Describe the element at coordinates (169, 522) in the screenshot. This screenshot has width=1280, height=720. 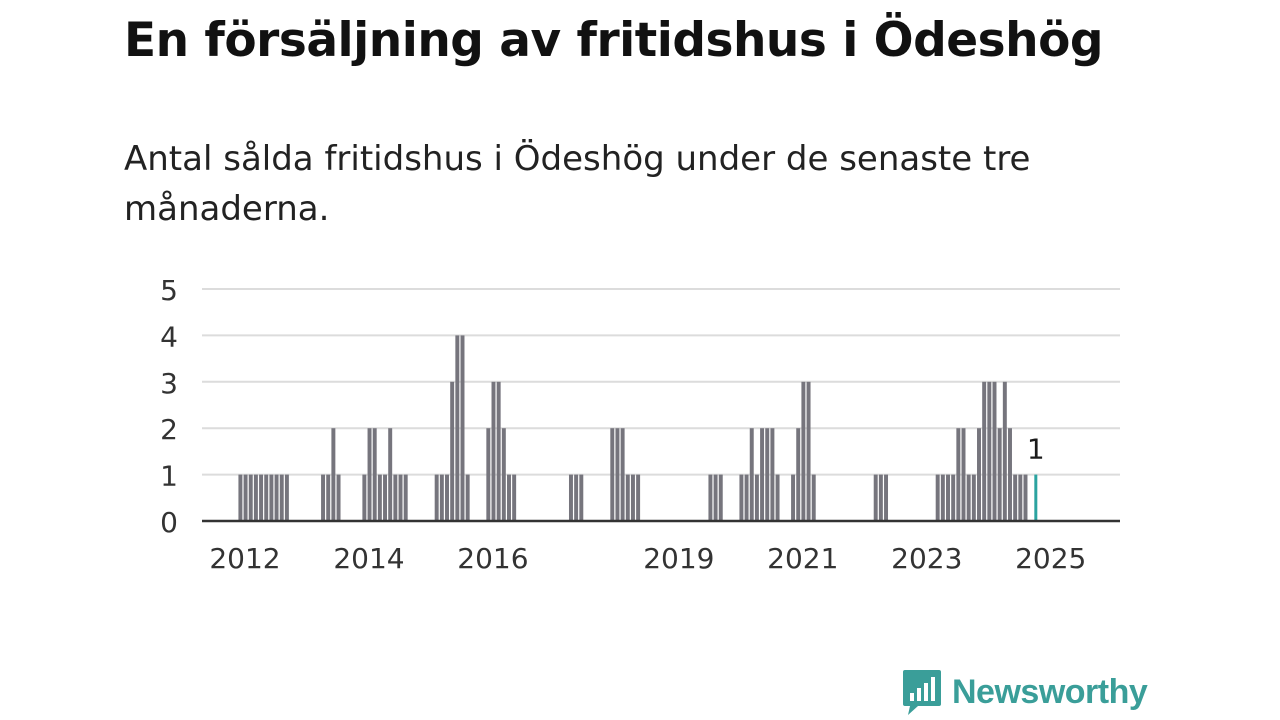
I see `y-tick-label: 0` at that location.